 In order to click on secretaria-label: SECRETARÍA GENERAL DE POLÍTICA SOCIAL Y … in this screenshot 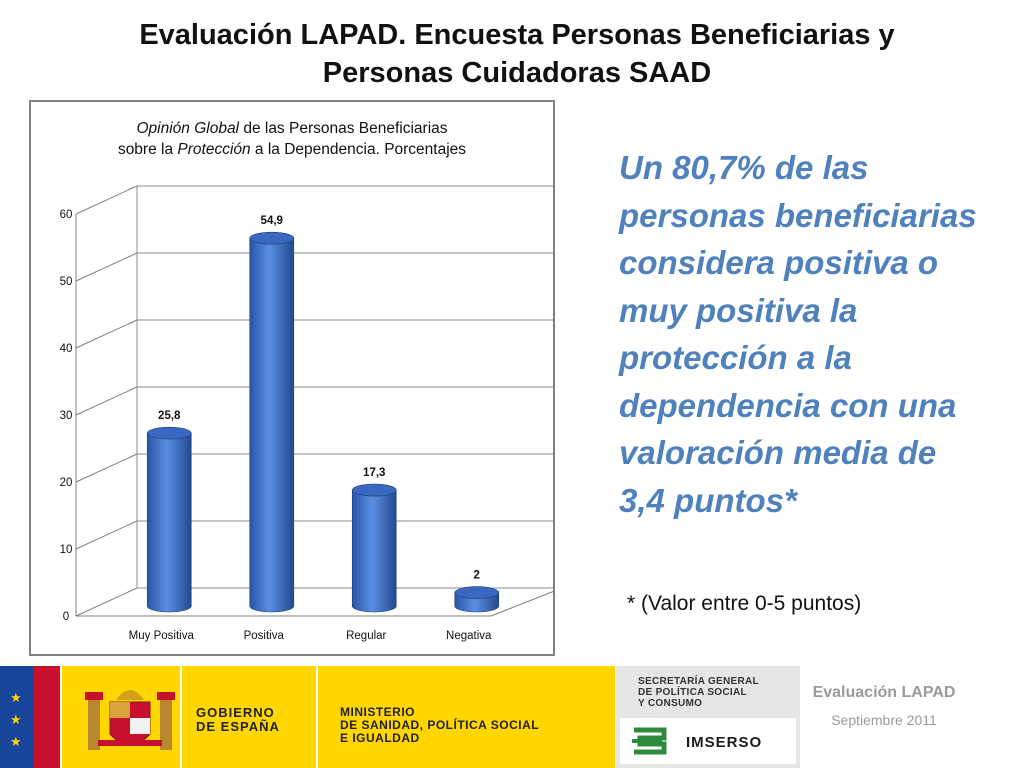, I will do `click(698, 692)`.